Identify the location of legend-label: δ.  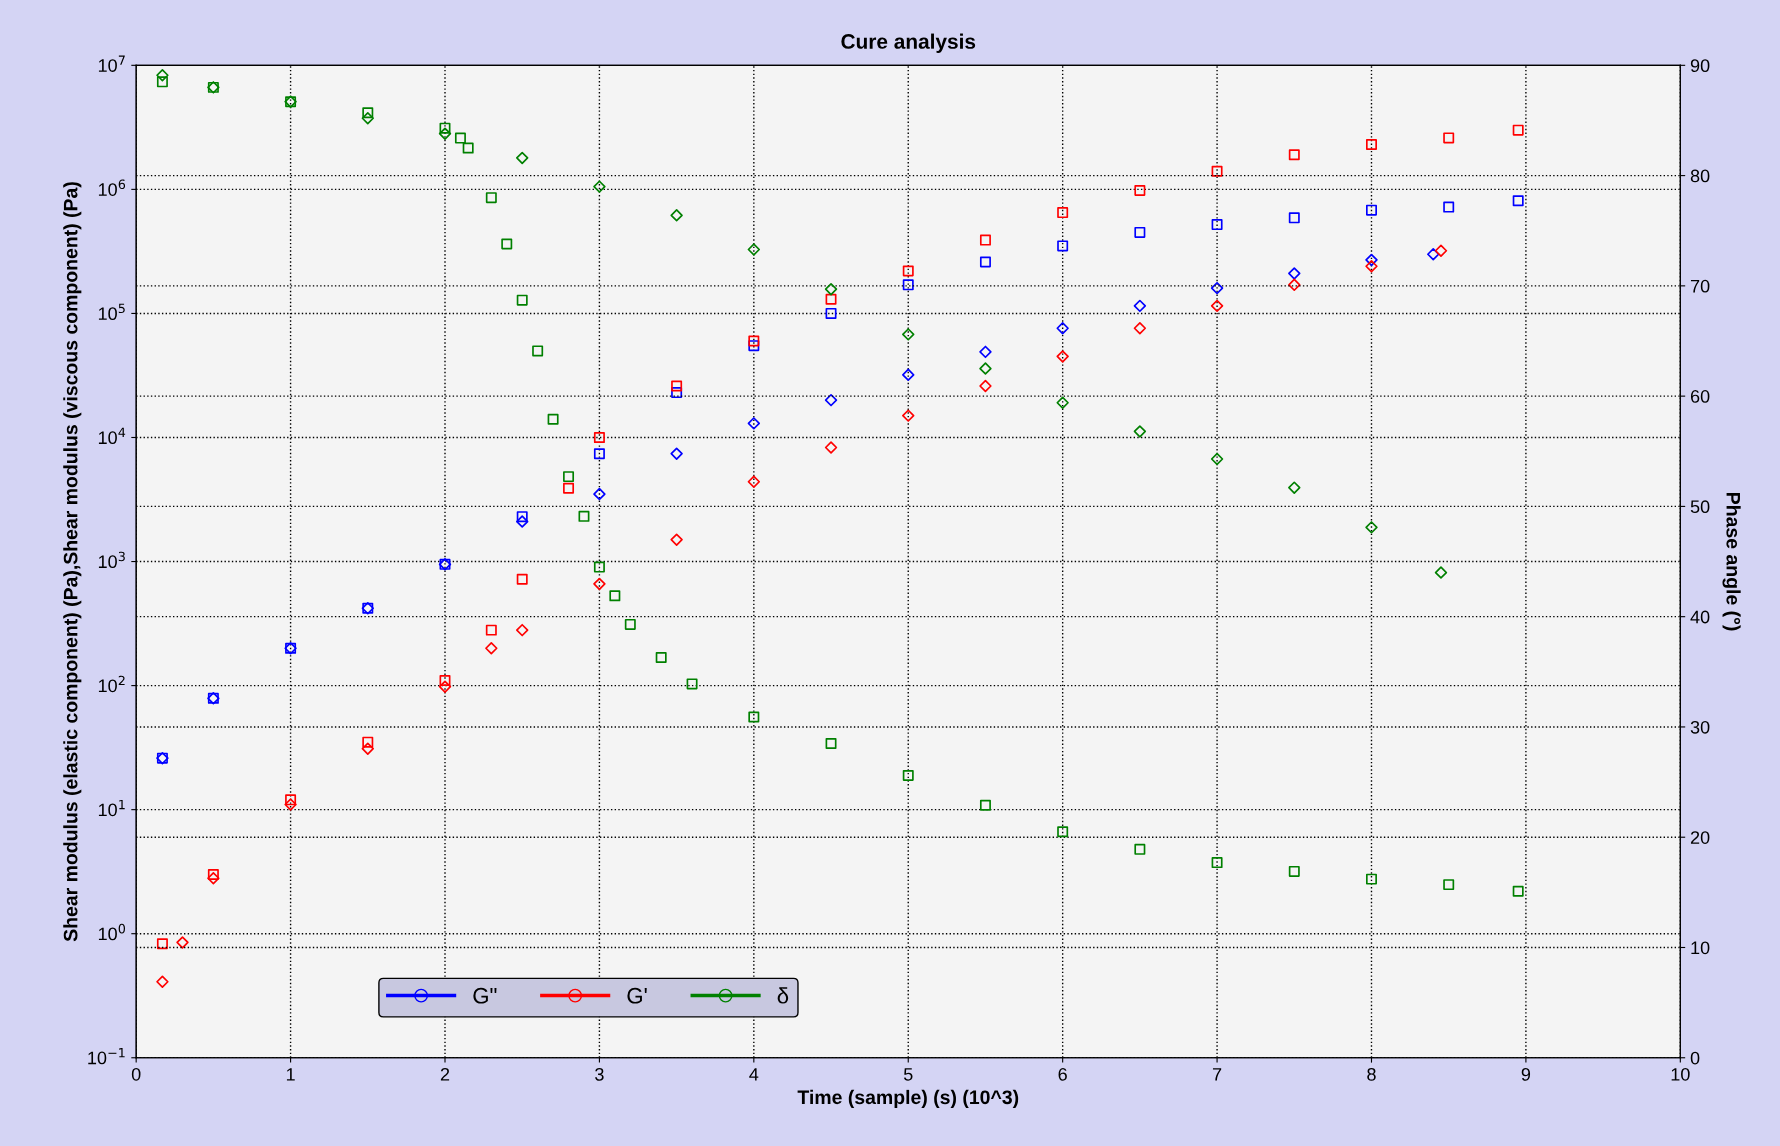
(783, 995).